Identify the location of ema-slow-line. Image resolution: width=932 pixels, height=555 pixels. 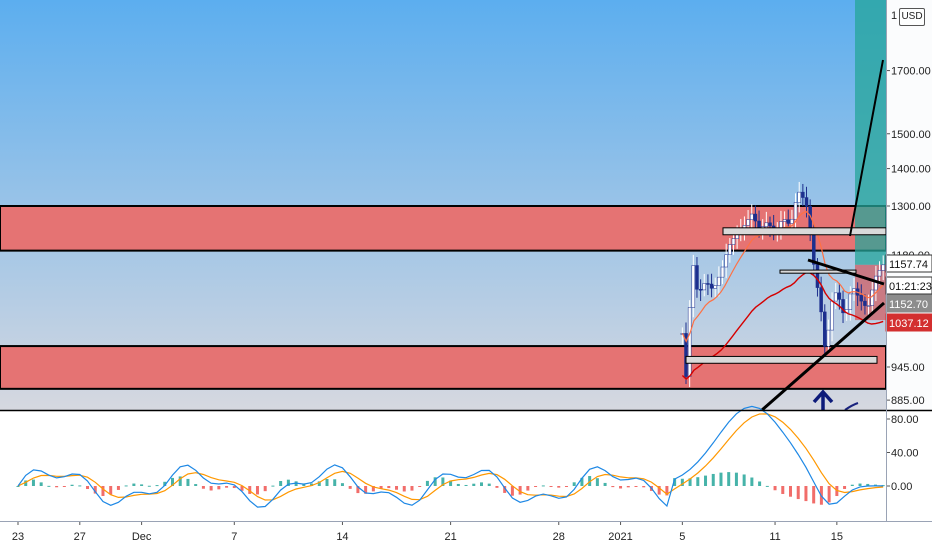
(782, 325).